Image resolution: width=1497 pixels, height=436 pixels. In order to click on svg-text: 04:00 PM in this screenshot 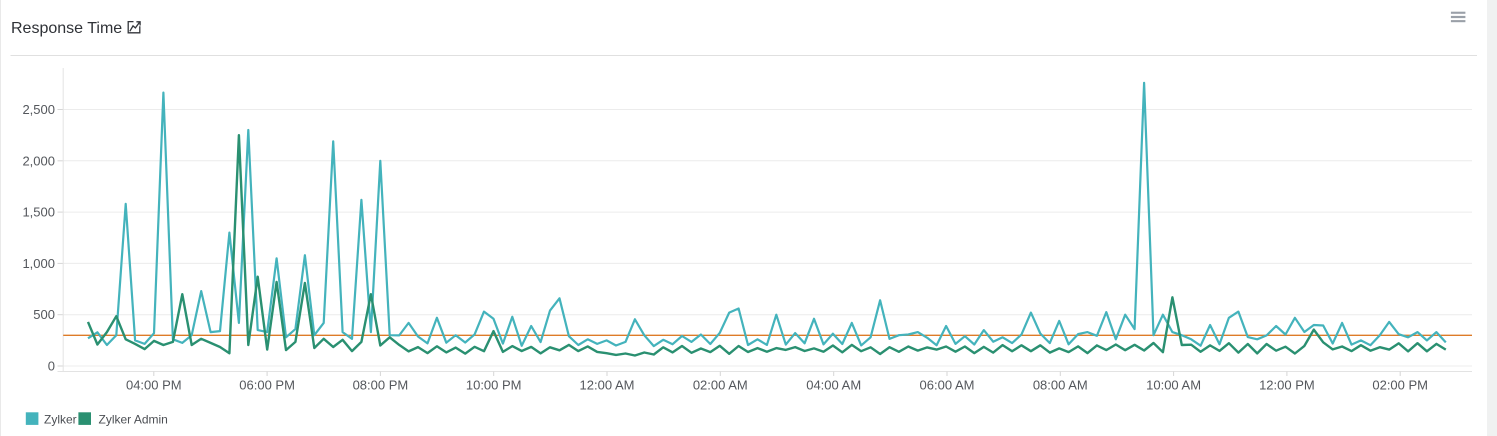, I will do `click(154, 385)`.